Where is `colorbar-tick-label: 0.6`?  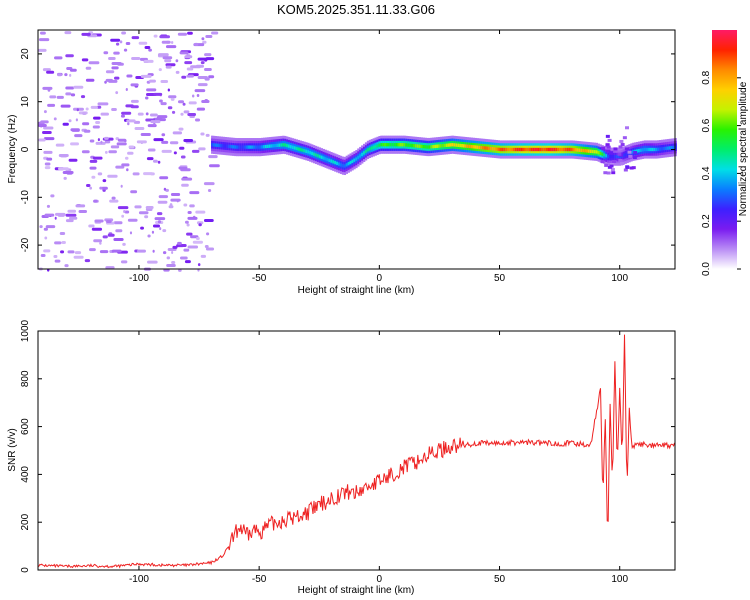 colorbar-tick-label: 0.6 is located at coordinates (706, 125).